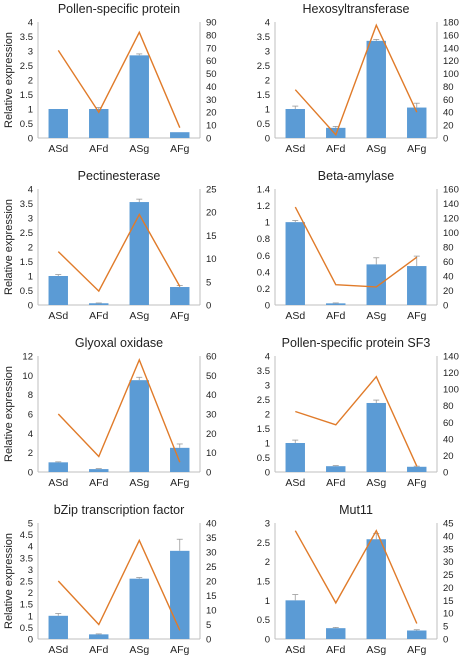 Image resolution: width=474 pixels, height=668 pixels. Describe the element at coordinates (211, 48) in the screenshot. I see `y2-tick-label: 70` at that location.